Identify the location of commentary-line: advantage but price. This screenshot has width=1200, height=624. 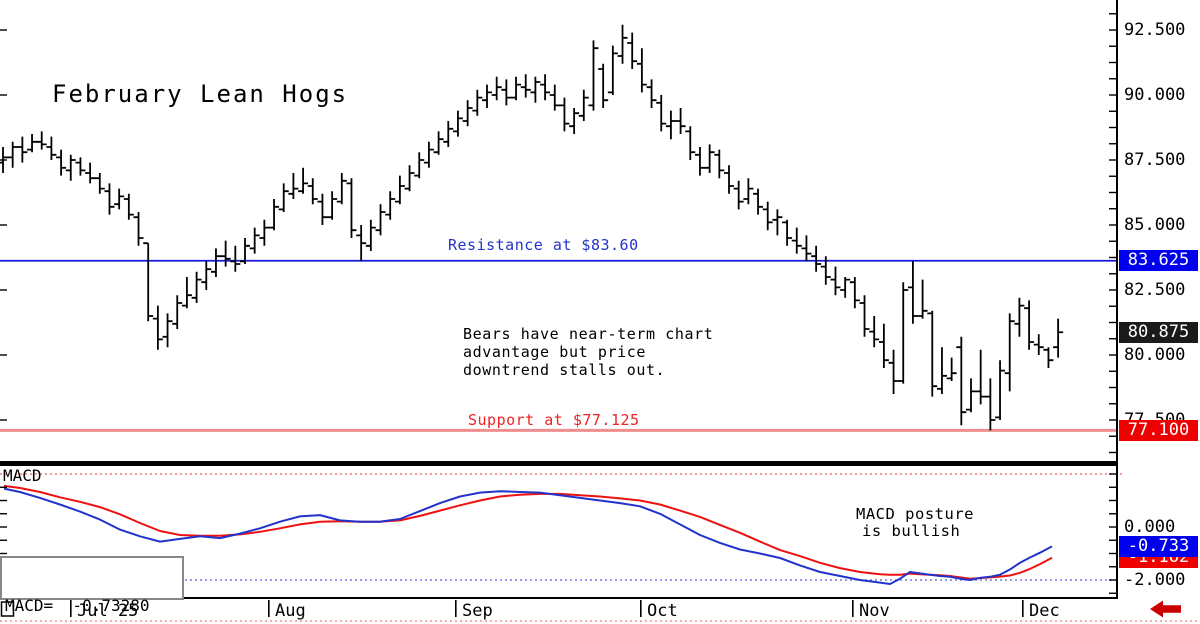
(554, 352).